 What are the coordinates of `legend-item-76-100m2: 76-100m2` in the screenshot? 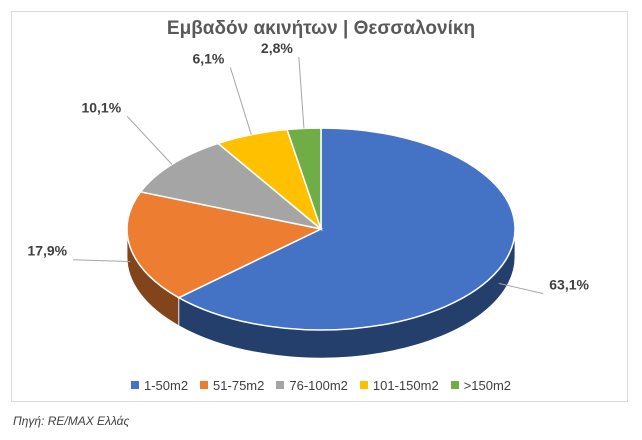 It's located at (312, 385).